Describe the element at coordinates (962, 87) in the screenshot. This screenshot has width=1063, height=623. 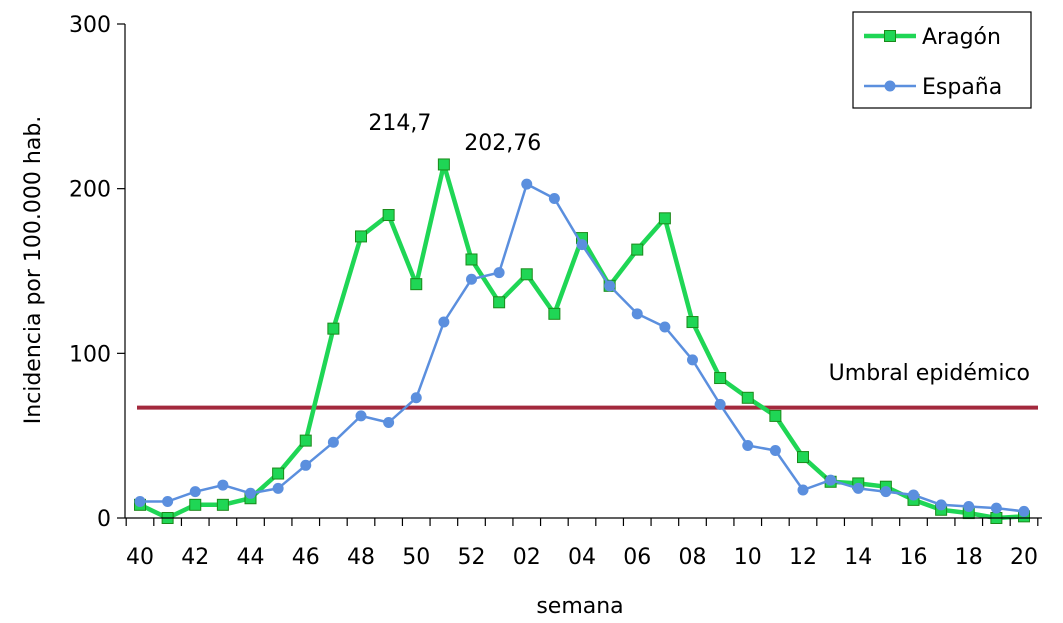
I see `legend-label-espana: España` at that location.